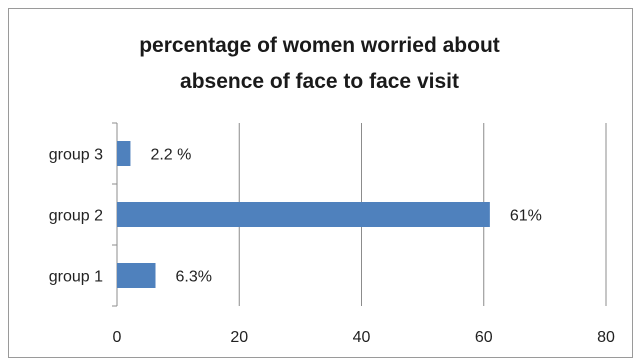 This screenshot has height=360, width=639. What do you see at coordinates (319, 45) in the screenshot?
I see `chart-title-line-1: percentage of women worried about` at bounding box center [319, 45].